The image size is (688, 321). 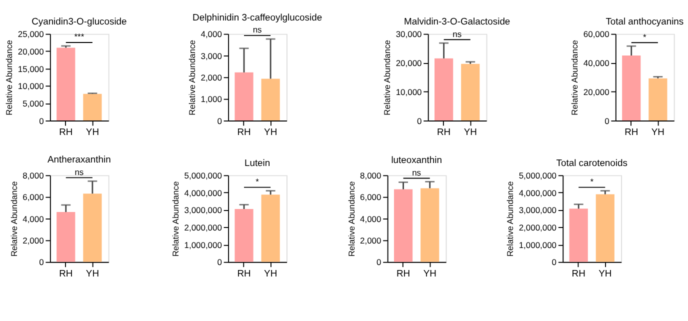 I want to click on chart-title: Malvidin-3-O-Galactoside, so click(x=457, y=20).